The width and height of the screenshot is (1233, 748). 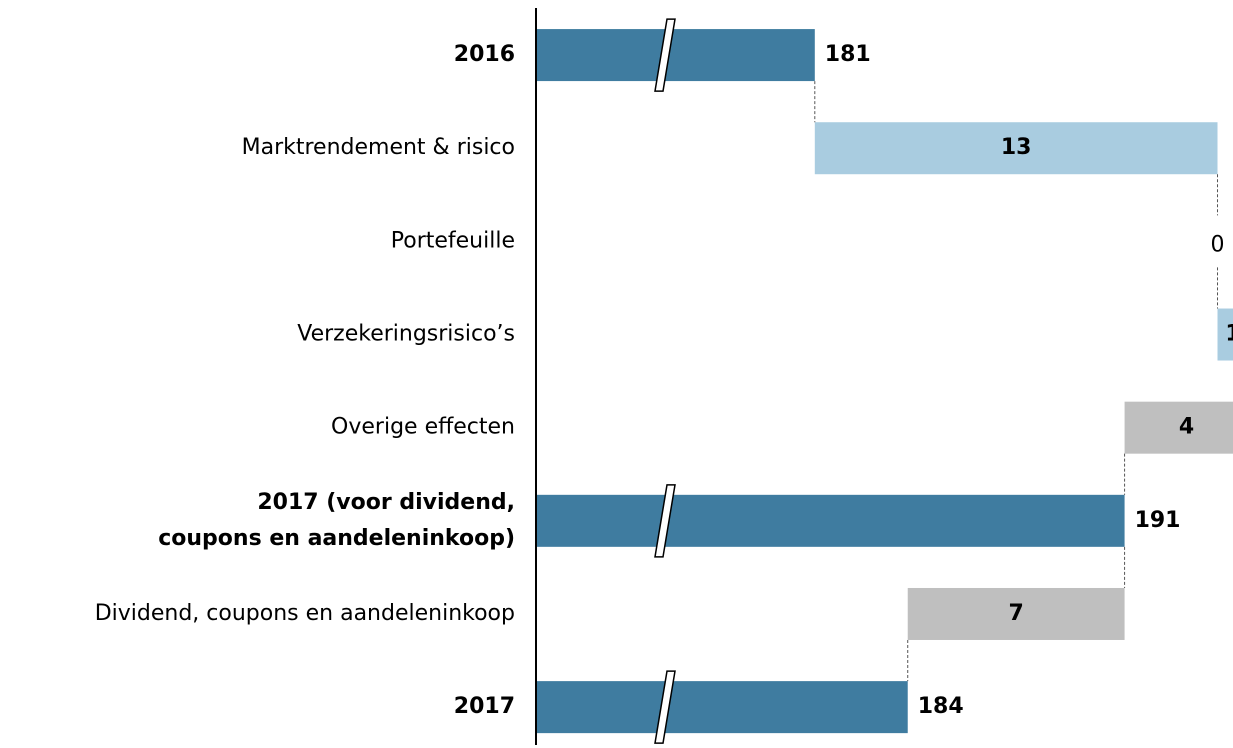 I want to click on y-tick-label: Verzekeringsrisico’s, so click(x=406, y=334).